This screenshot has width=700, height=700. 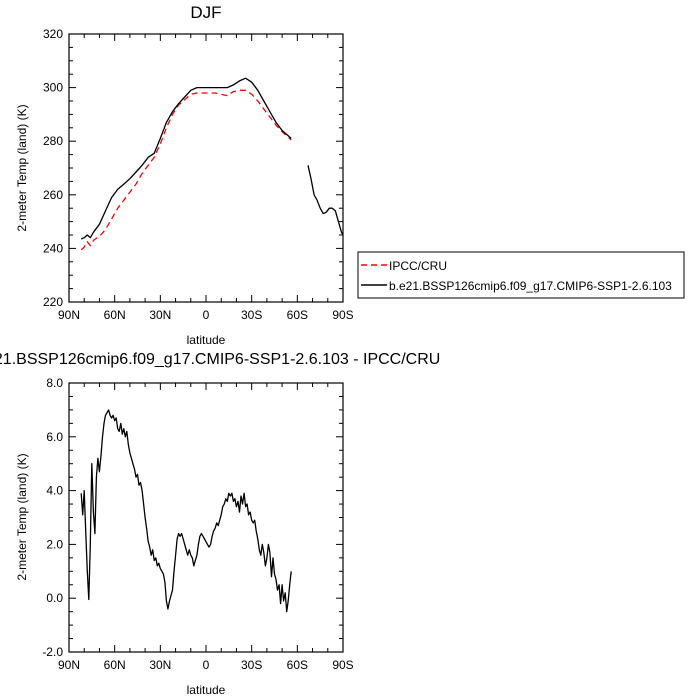 What do you see at coordinates (205, 12) in the screenshot?
I see `chart-title: DJF` at bounding box center [205, 12].